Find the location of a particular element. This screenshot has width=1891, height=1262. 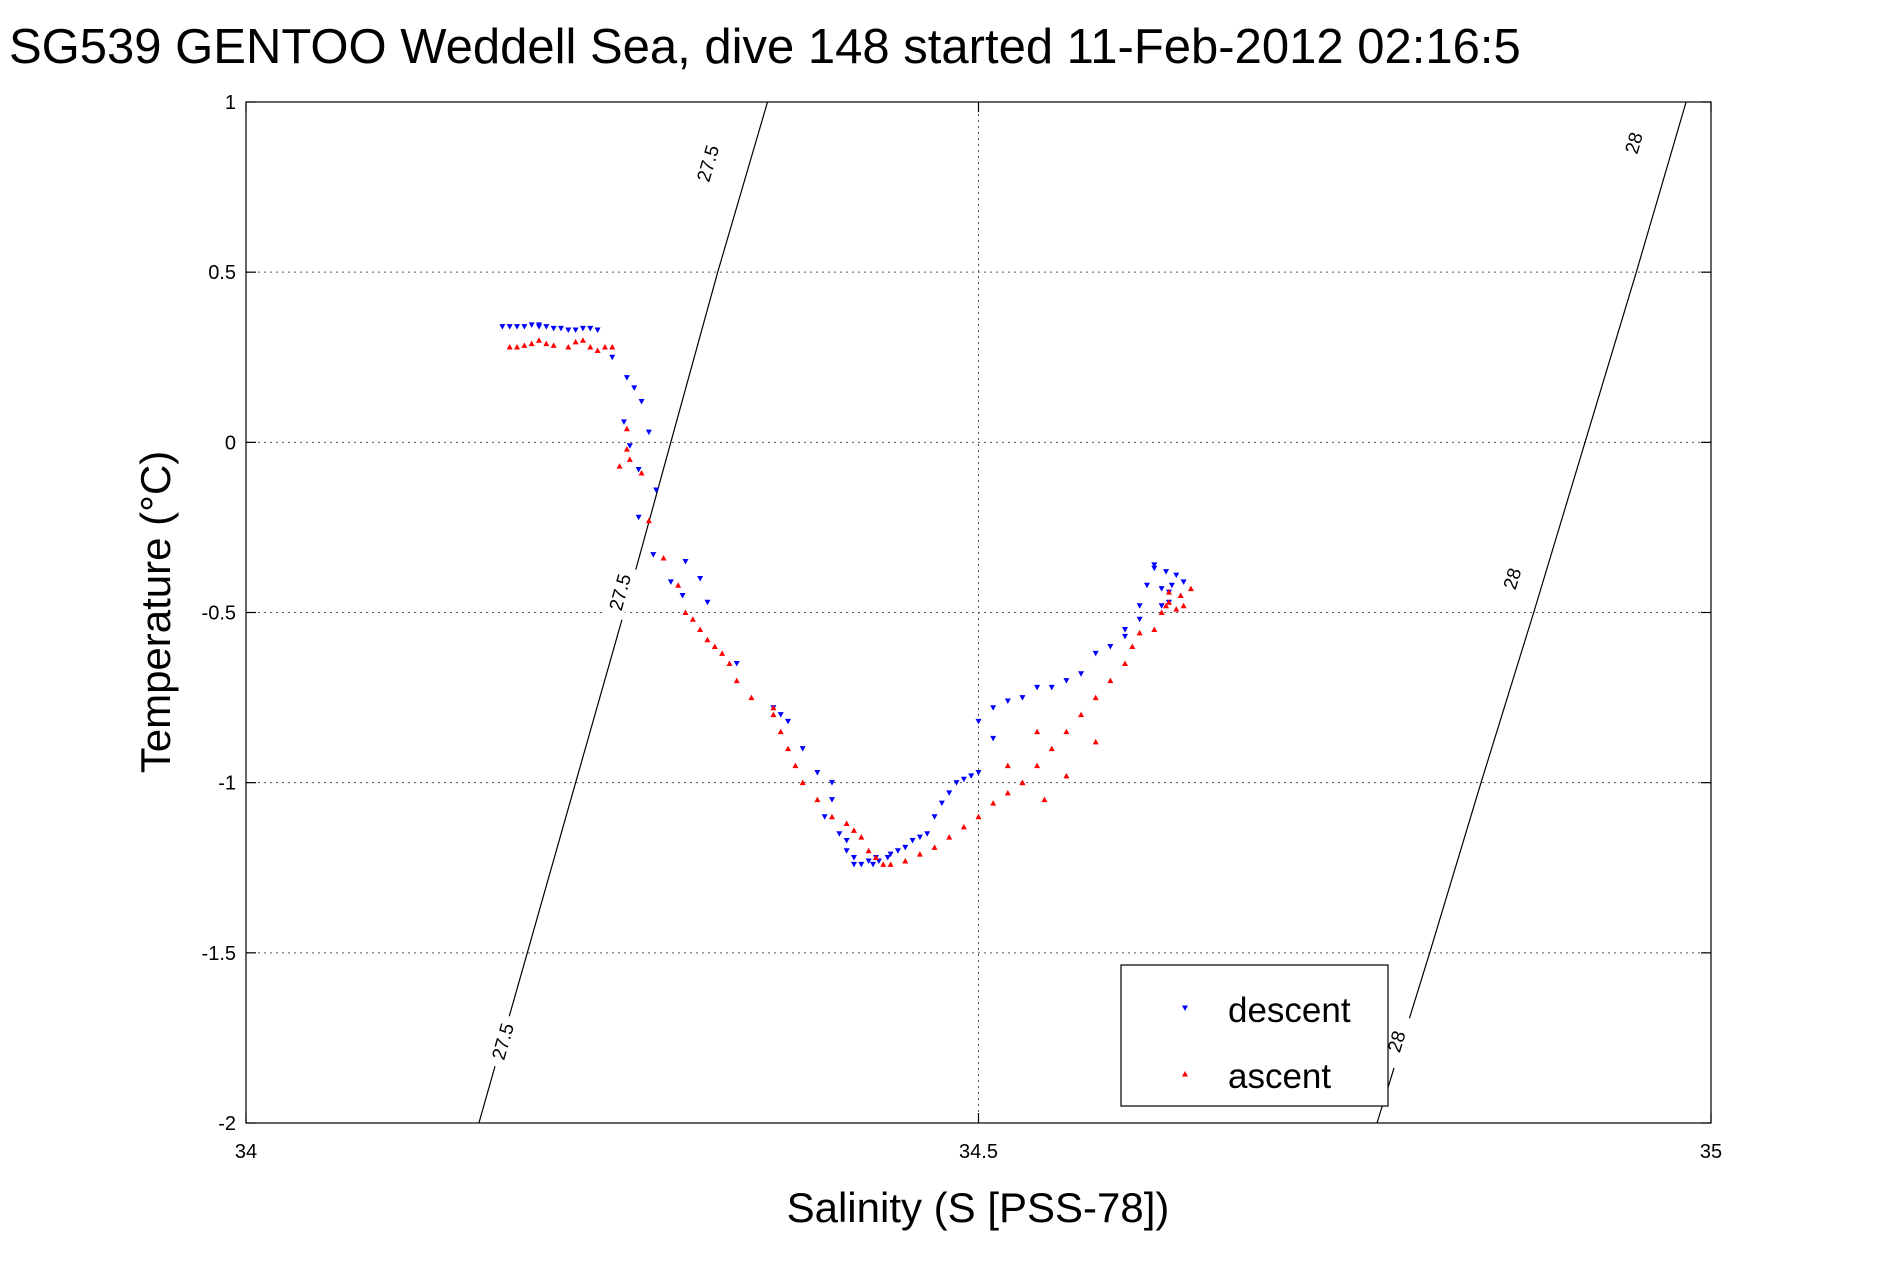

x-tick-label: 34 is located at coordinates (246, 1152).